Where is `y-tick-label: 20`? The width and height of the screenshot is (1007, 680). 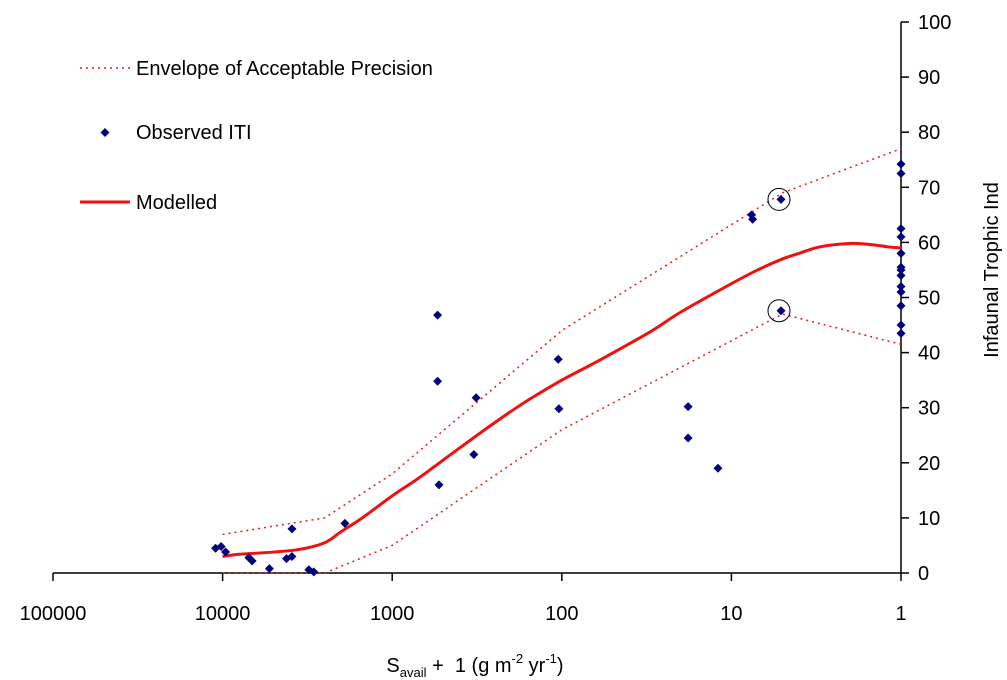 y-tick-label: 20 is located at coordinates (929, 464).